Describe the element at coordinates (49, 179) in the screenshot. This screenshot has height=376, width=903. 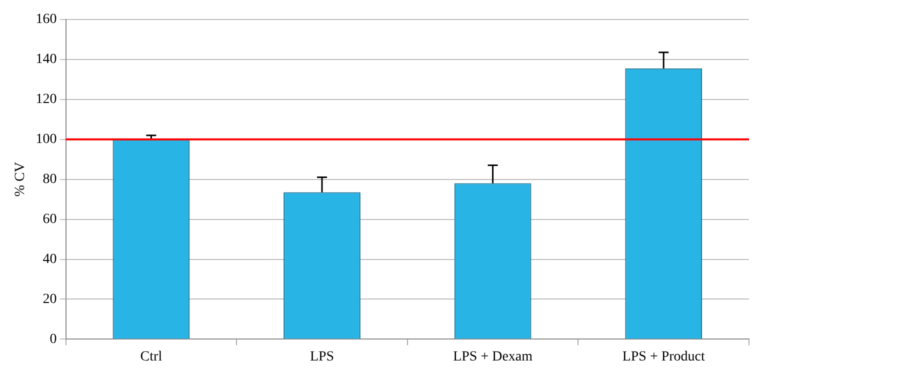
I see `y-tick-label: 80` at that location.